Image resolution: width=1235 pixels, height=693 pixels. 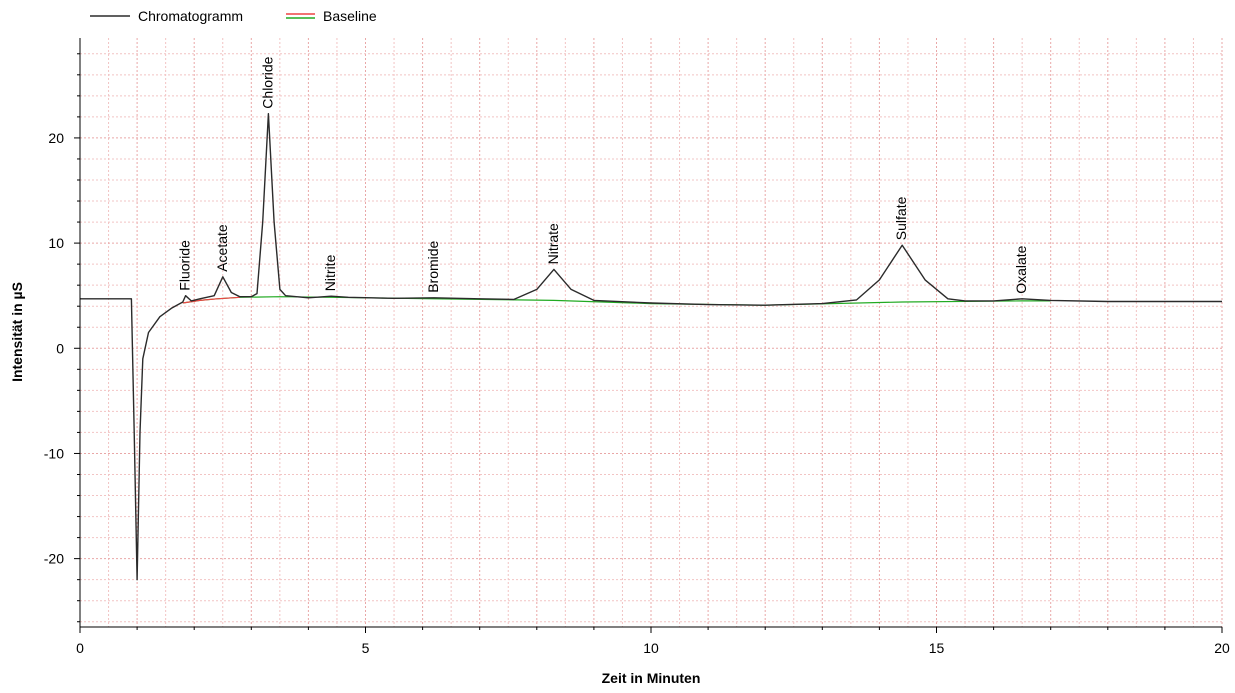 I want to click on peak-label: Bromide, so click(x=433, y=266).